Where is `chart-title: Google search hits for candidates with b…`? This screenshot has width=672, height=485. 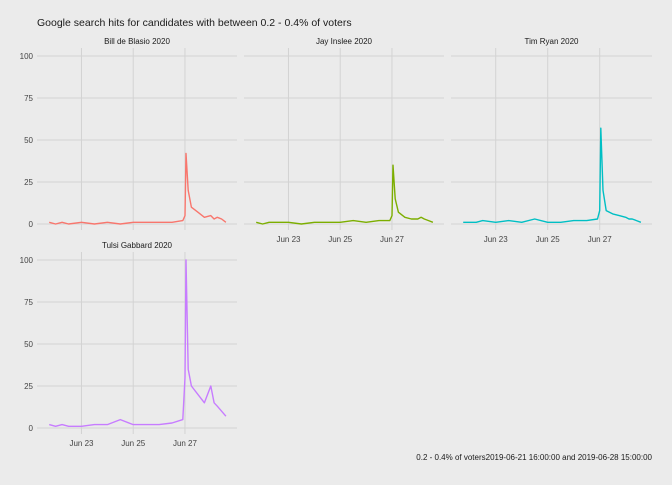 chart-title: Google search hits for candidates with b… is located at coordinates (194, 23).